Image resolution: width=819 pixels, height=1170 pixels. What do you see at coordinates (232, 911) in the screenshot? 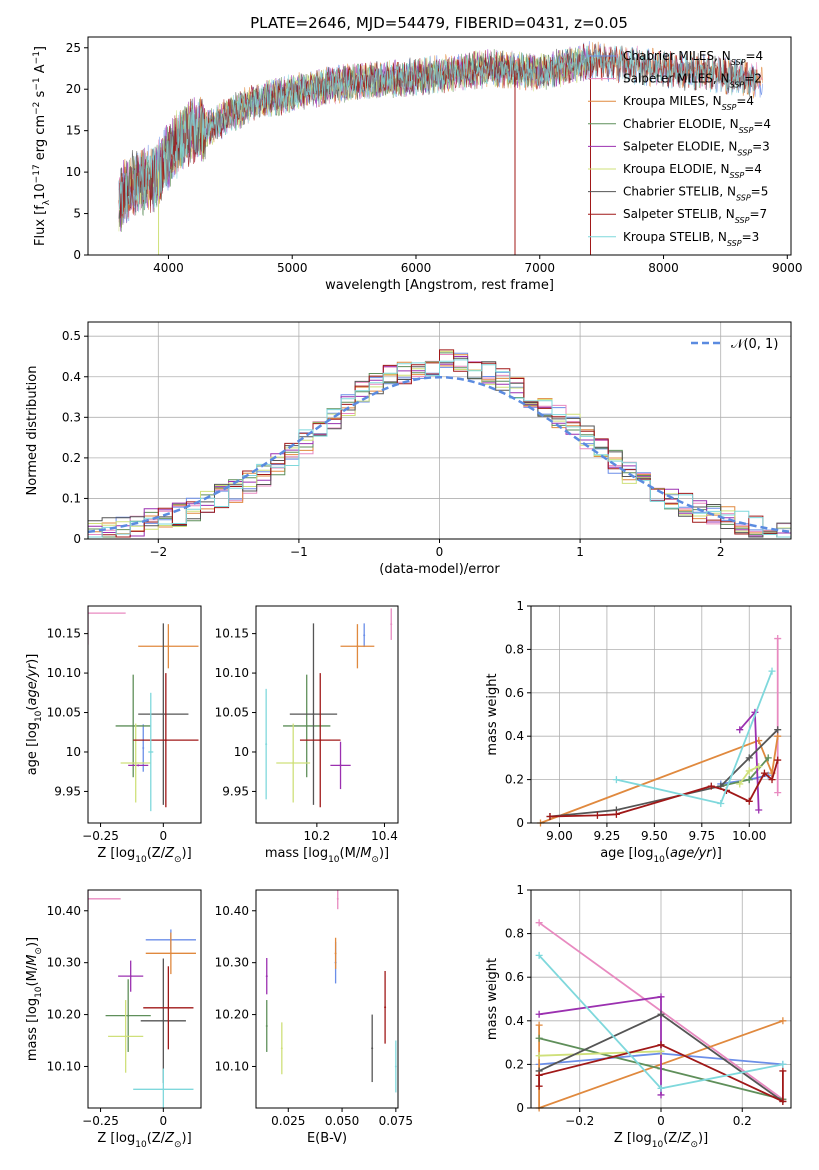
I see `y-tick-label: 10.40` at bounding box center [232, 911].